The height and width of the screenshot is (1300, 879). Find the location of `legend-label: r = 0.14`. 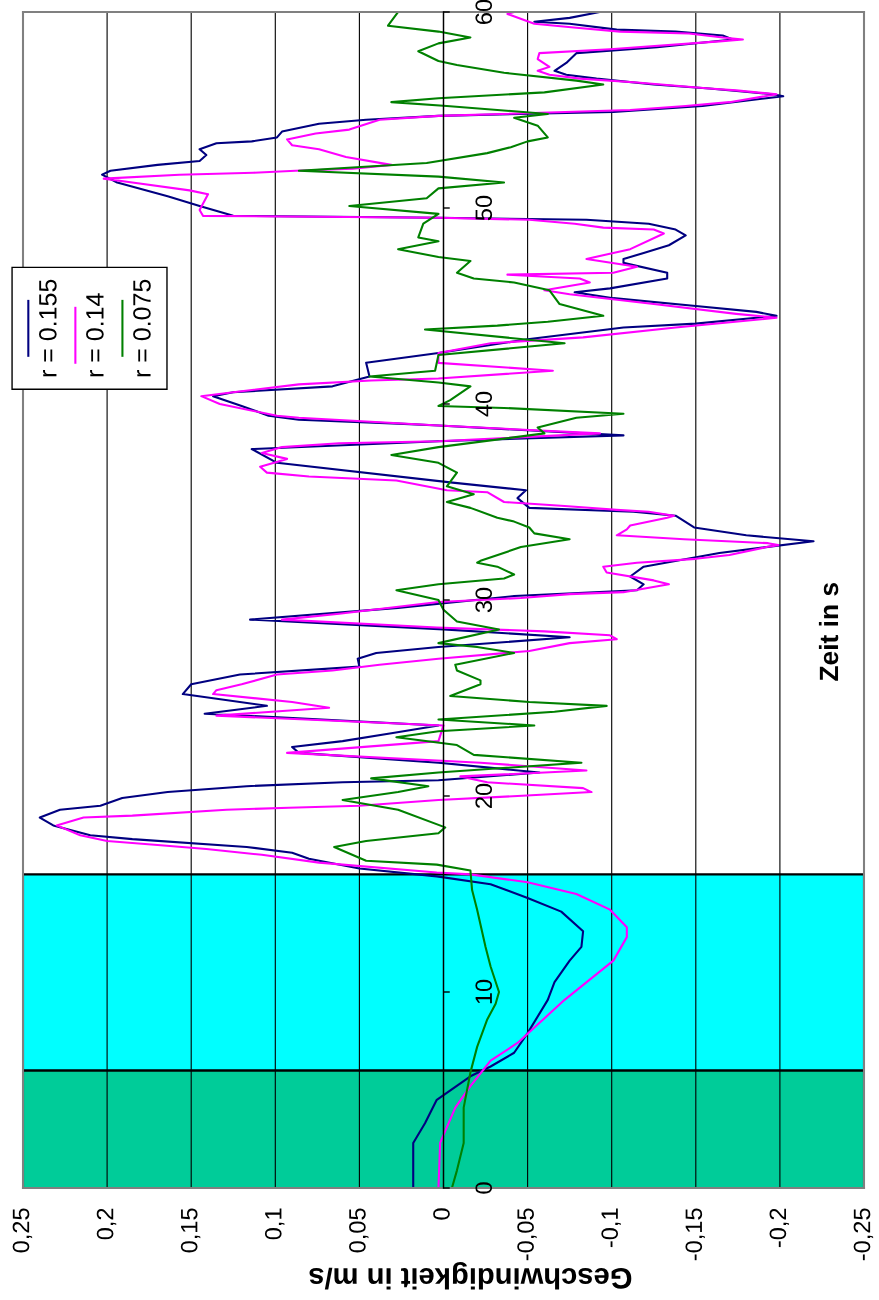

legend-label: r = 0.14 is located at coordinates (95, 335).